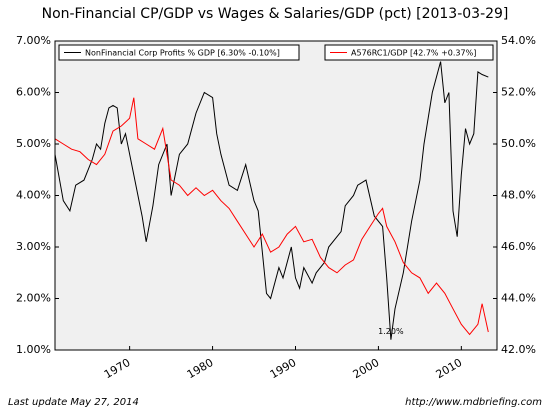  What do you see at coordinates (73, 402) in the screenshot?
I see `footer-left: Last update May 27, 2014` at bounding box center [73, 402].